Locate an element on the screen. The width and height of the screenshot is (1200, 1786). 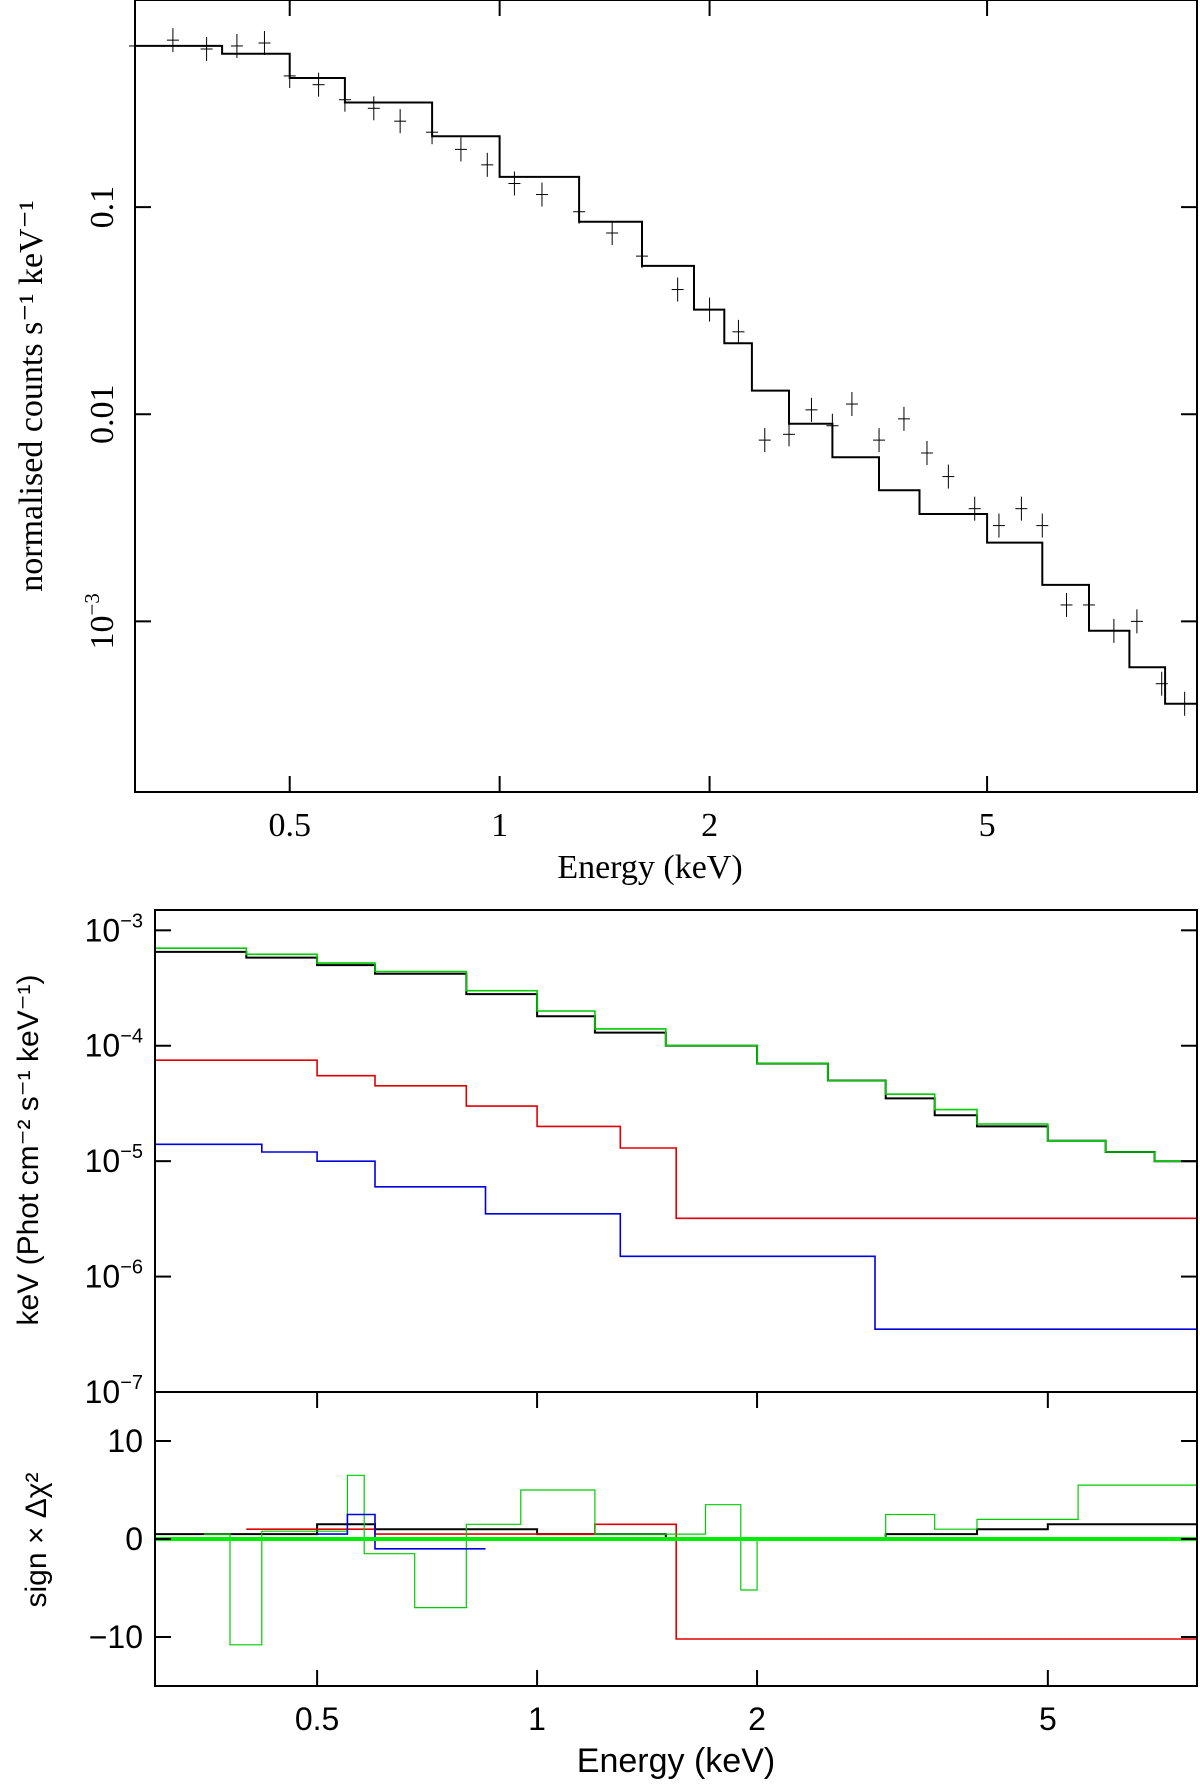
y-tick-label: 10 is located at coordinates (125, 1441).